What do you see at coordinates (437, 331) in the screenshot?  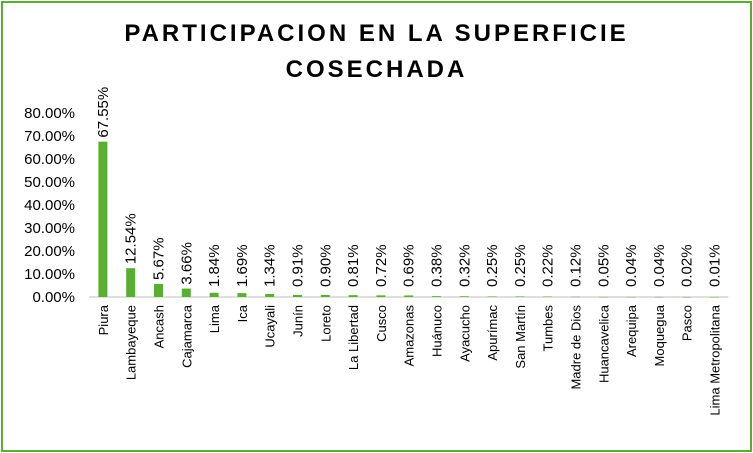 I see `category-label: Huánuco` at bounding box center [437, 331].